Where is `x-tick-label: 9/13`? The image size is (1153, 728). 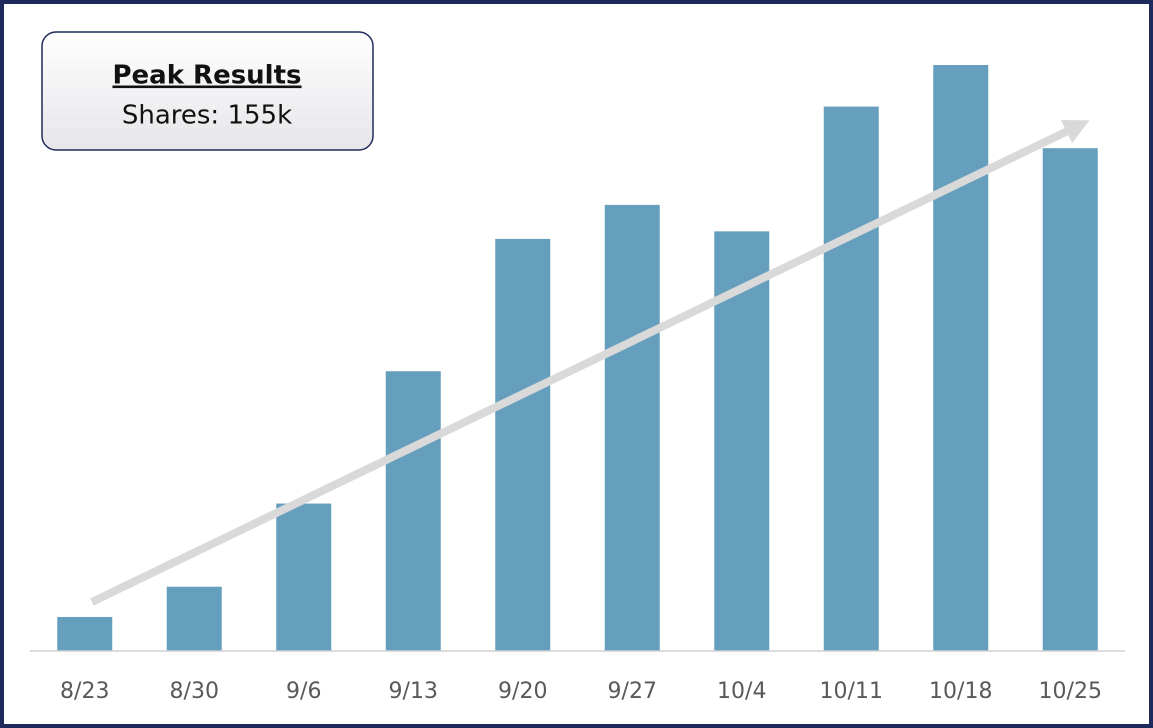 x-tick-label: 9/13 is located at coordinates (413, 691).